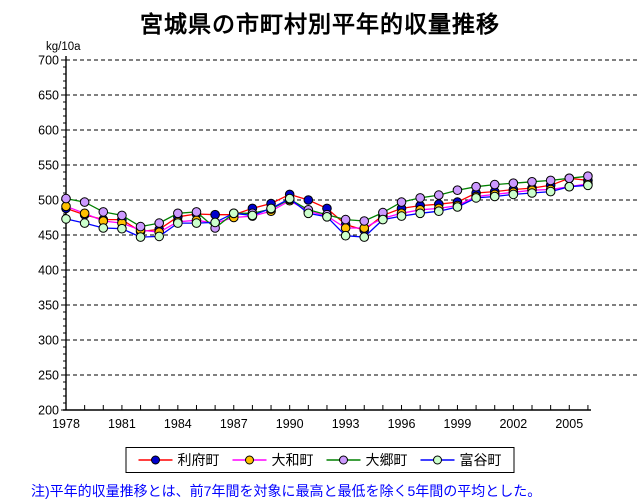 The width and height of the screenshot is (640, 504). Describe the element at coordinates (320, 460) in the screenshot. I see `chart-legend: 利府町 大和町 大郷町 富谷町` at that location.